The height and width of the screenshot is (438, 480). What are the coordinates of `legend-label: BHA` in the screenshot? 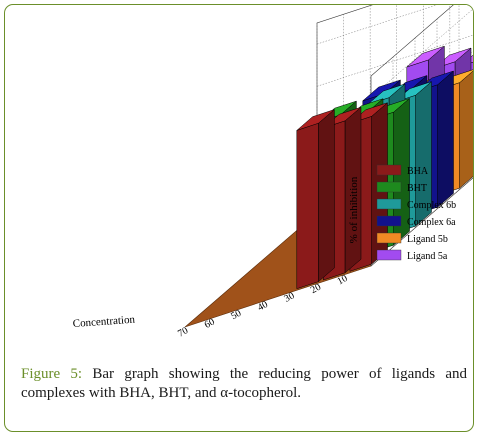 It's located at (418, 171).